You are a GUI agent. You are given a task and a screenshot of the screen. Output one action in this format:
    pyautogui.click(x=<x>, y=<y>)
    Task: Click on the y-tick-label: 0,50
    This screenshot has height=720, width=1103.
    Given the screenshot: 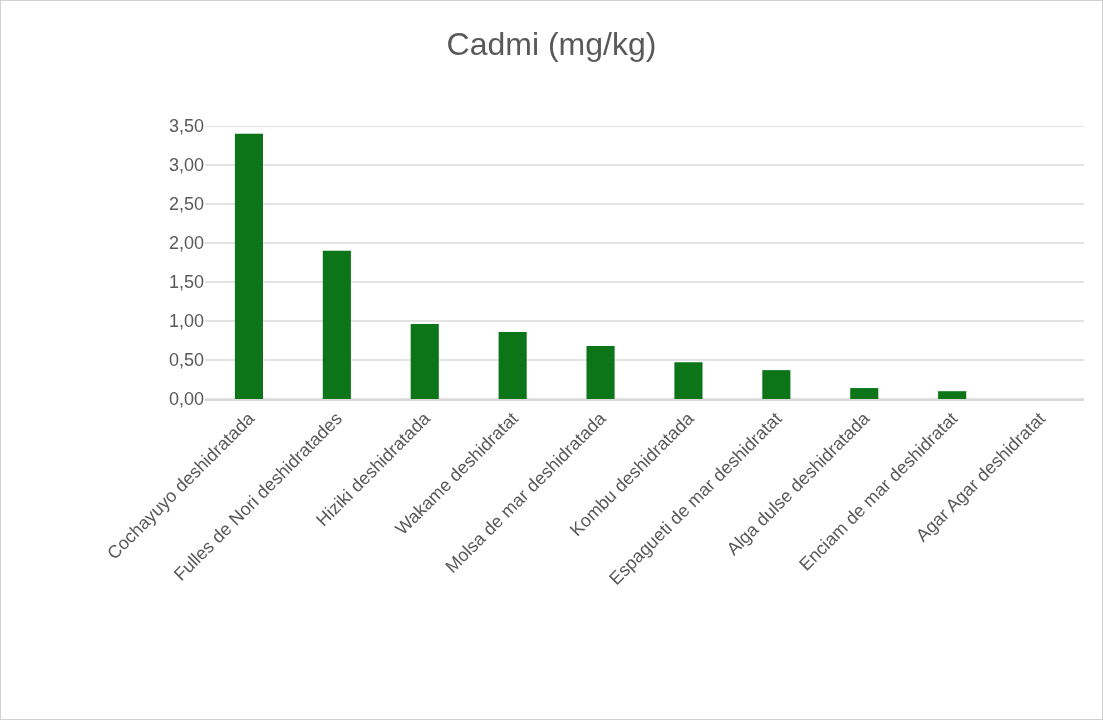 What is the action you would take?
    pyautogui.click(x=186, y=360)
    